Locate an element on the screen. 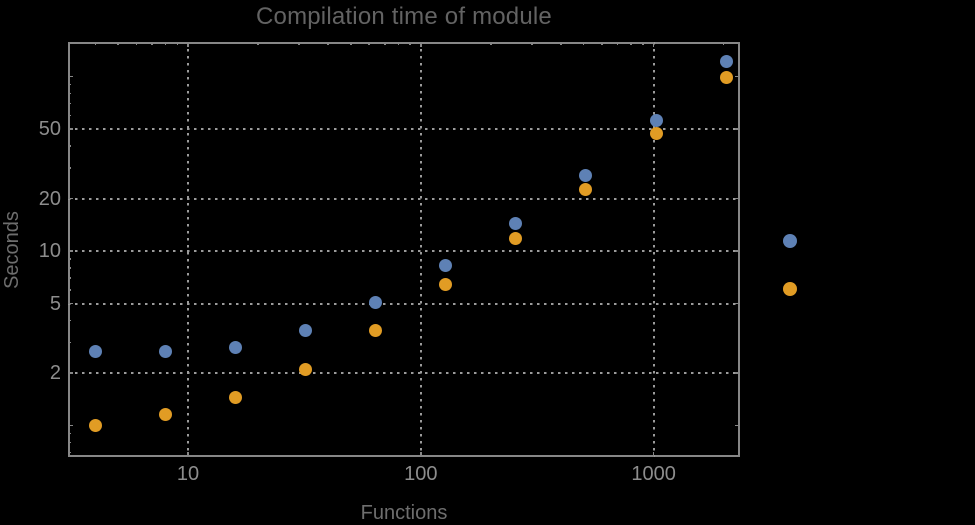 The image size is (975, 525). x-axis-title: Functions is located at coordinates (404, 513).